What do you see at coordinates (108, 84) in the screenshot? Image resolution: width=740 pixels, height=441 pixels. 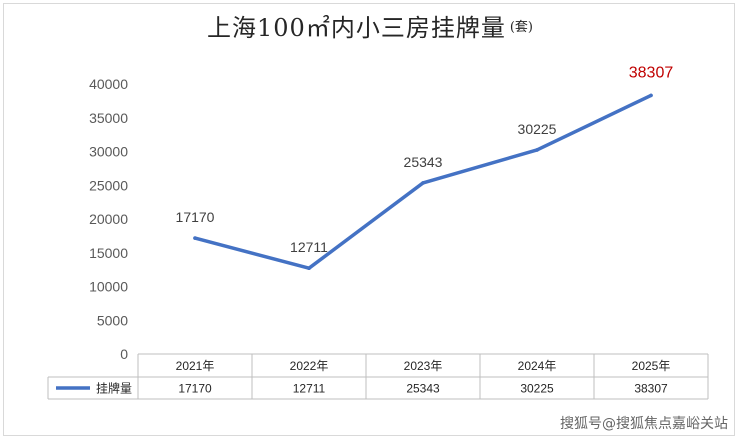 I see `y-tick-label: 40000` at bounding box center [108, 84].